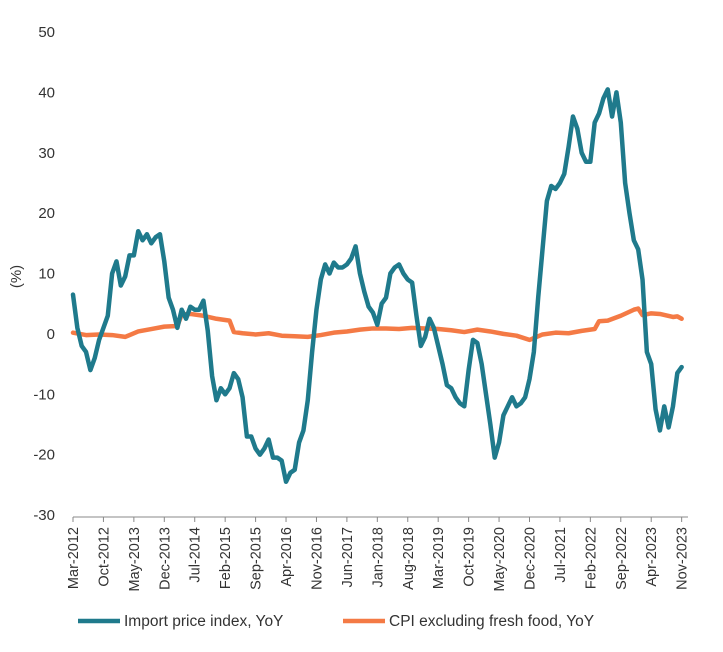  What do you see at coordinates (287, 557) in the screenshot?
I see `x-tick-label: Apr-2016` at bounding box center [287, 557].